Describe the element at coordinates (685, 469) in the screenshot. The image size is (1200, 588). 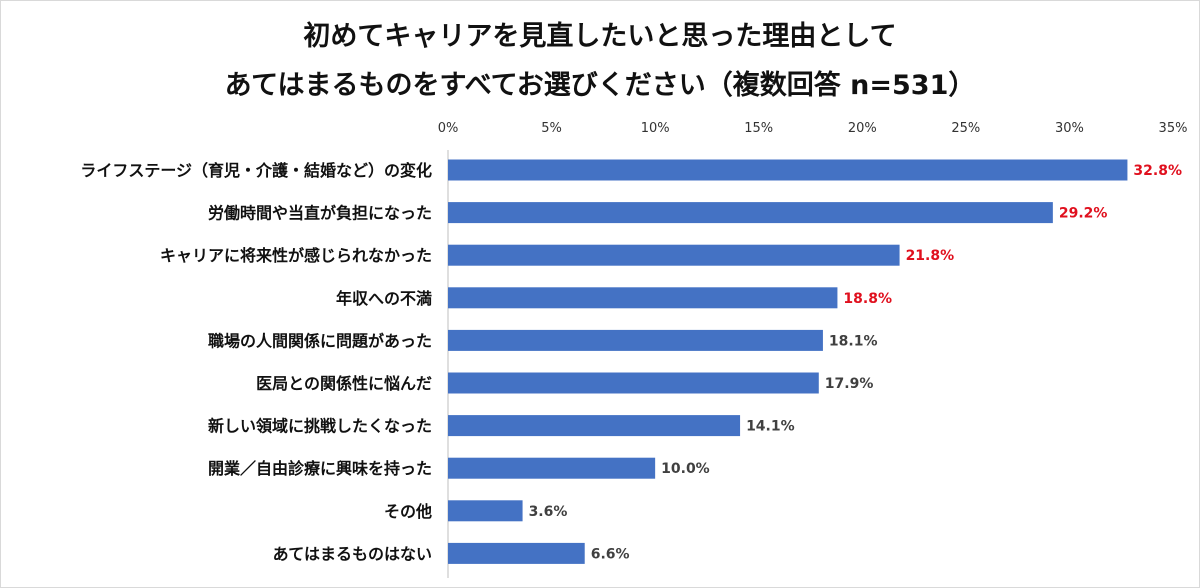
I see `data-label: 10.0%` at that location.